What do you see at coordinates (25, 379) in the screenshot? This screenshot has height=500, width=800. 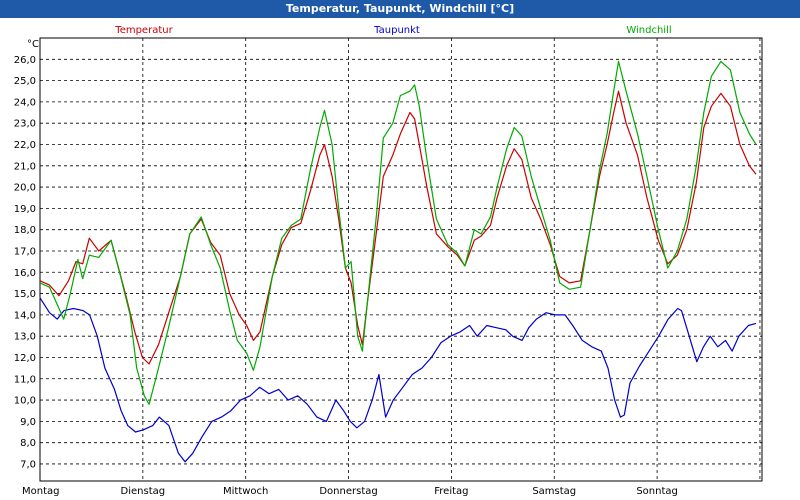 I see `y-tick-label: 11,0` at bounding box center [25, 379].